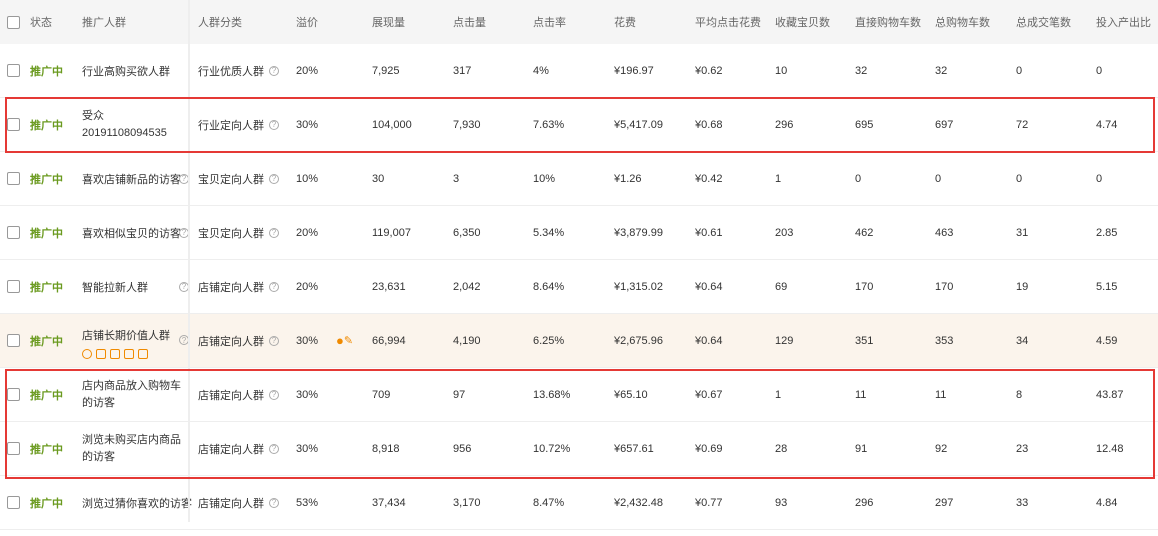 Image resolution: width=1158 pixels, height=536 pixels. Describe the element at coordinates (1107, 340) in the screenshot. I see `roi-value: 4.59` at that location.